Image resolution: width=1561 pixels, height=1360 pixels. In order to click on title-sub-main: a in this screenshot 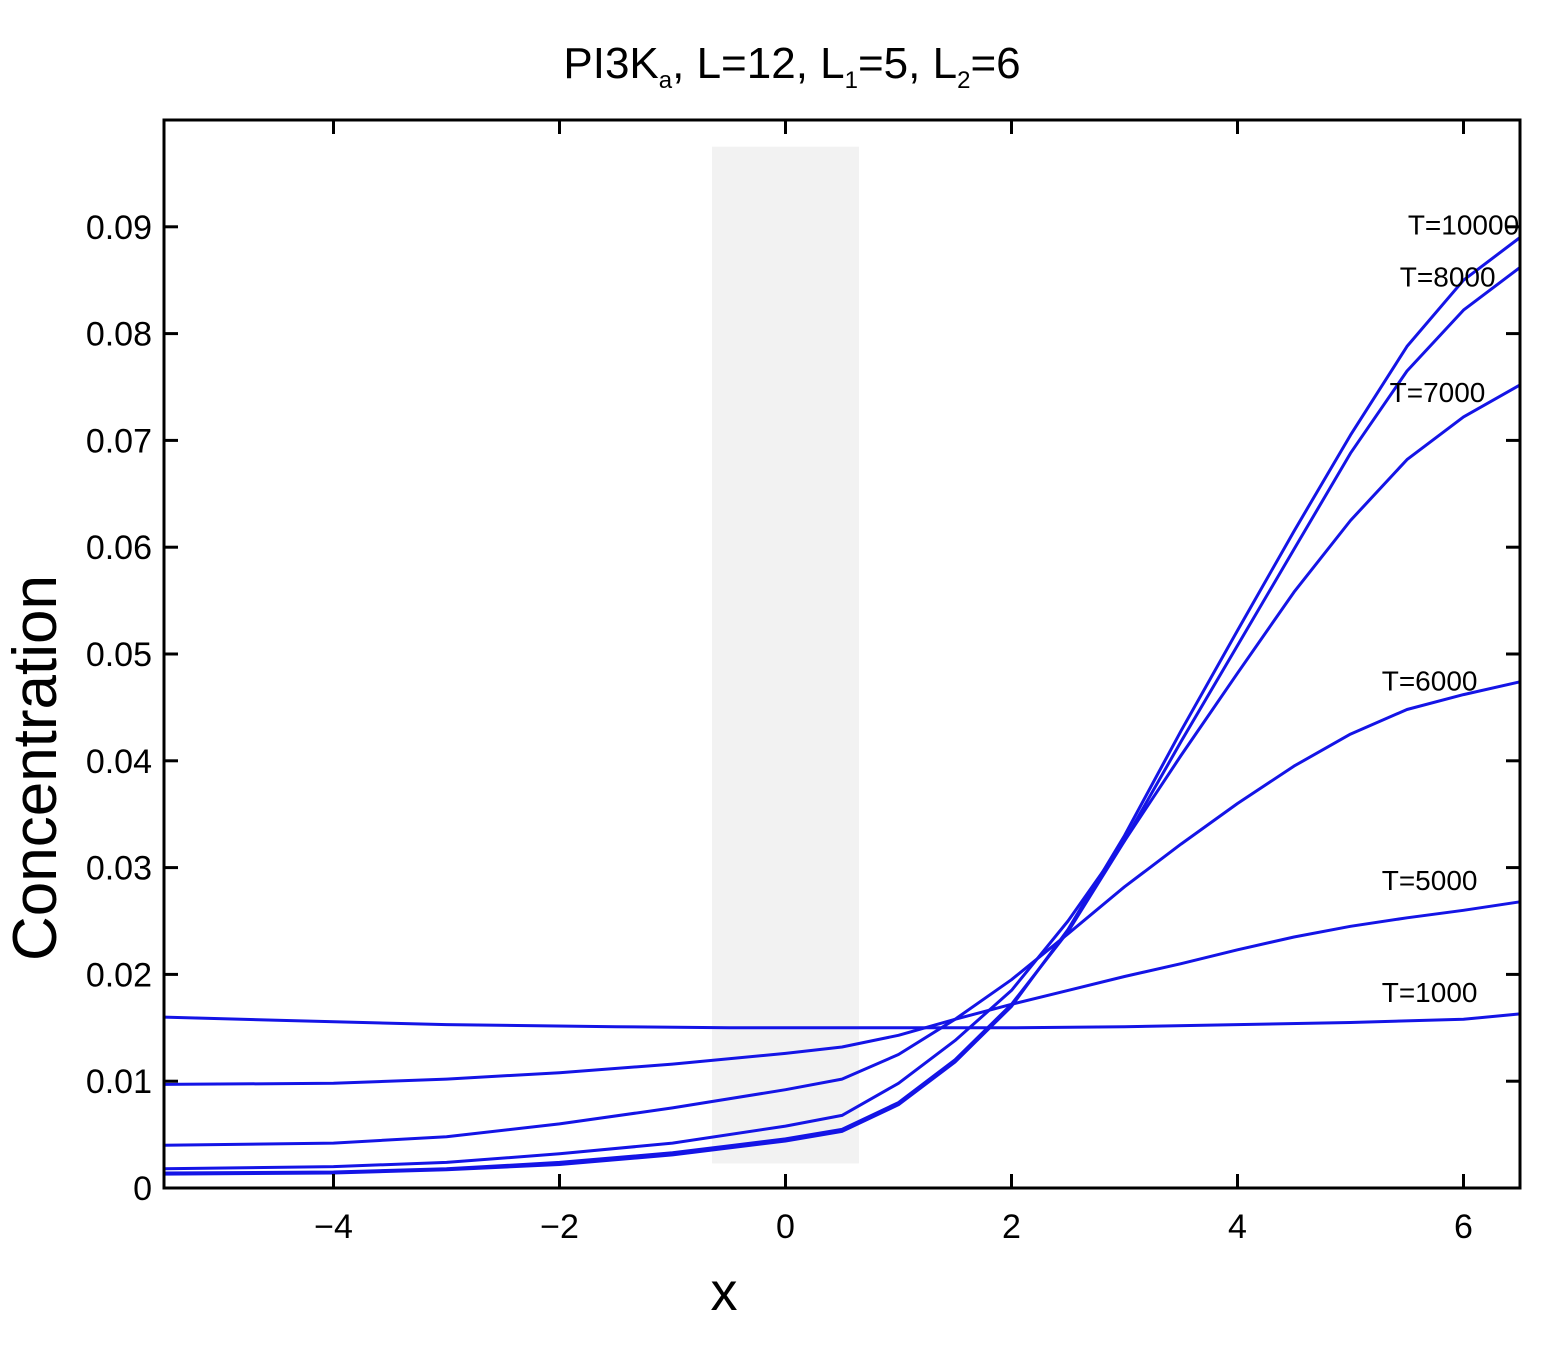, I will do `click(666, 80)`.